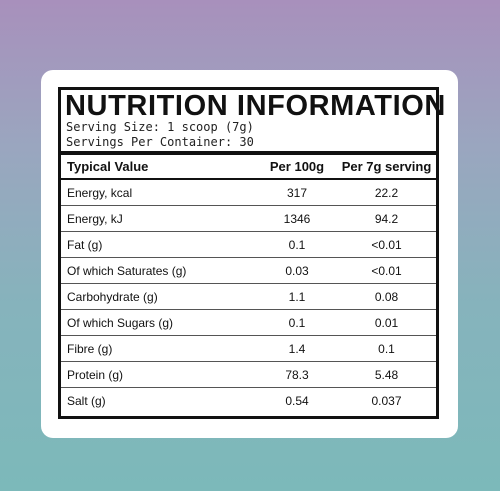 This screenshot has width=500, height=491. I want to click on row-per-100g: 0.03, so click(297, 270).